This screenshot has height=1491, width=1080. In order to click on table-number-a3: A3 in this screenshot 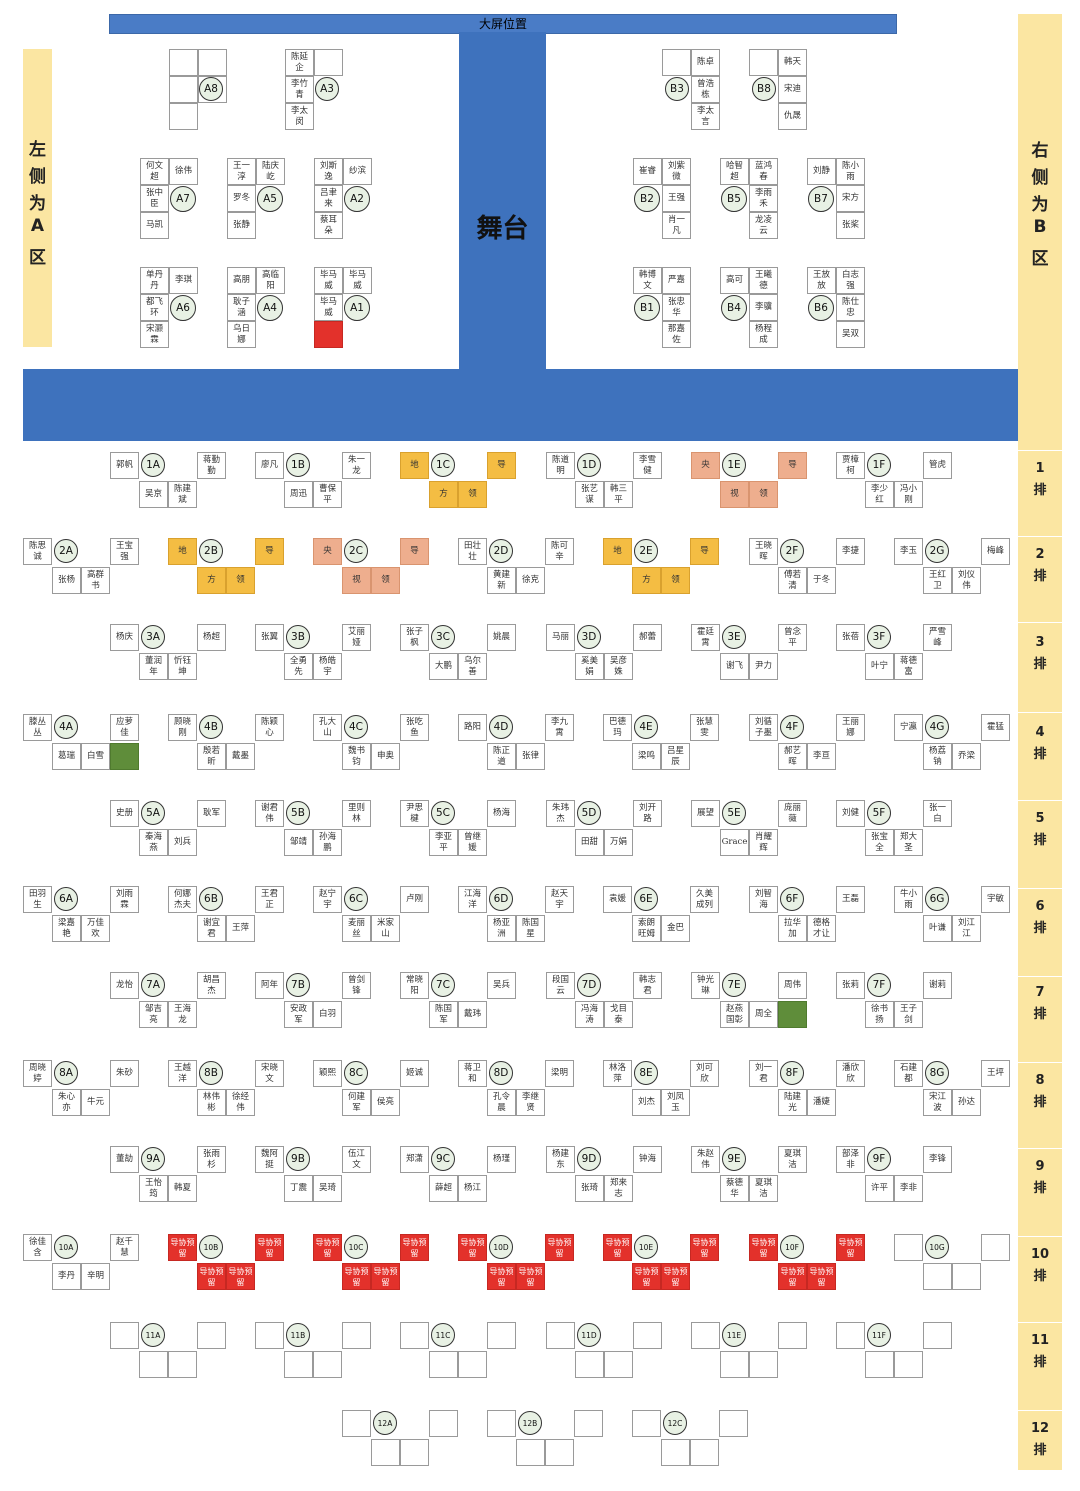, I will do `click(327, 89)`.